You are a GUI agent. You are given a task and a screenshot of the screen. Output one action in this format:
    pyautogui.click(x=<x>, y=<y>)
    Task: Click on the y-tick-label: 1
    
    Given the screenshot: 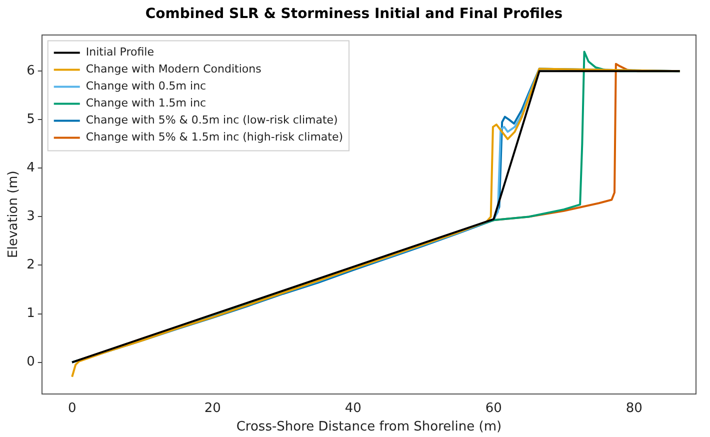 What is the action you would take?
    pyautogui.click(x=30, y=314)
    